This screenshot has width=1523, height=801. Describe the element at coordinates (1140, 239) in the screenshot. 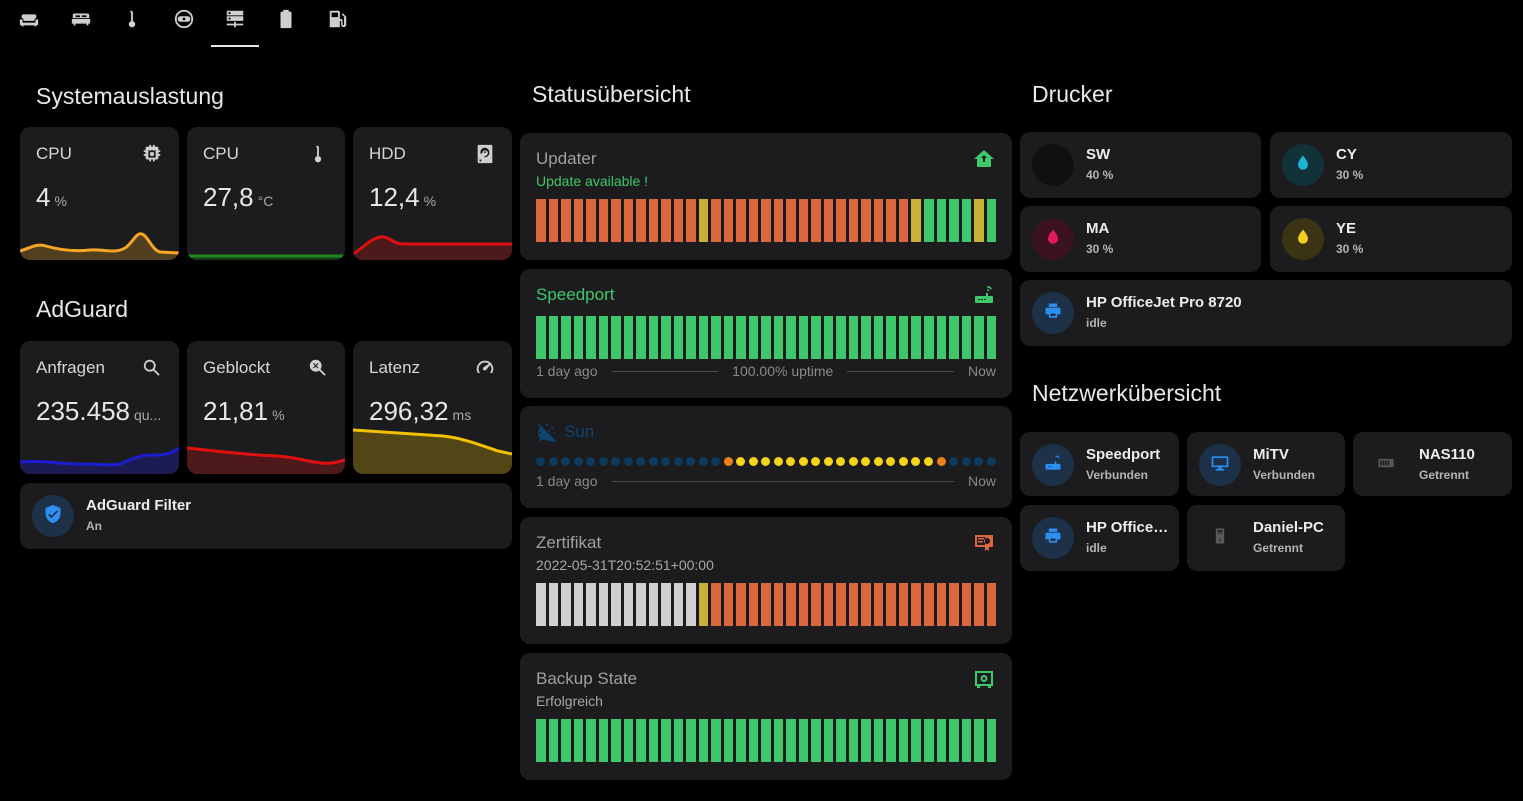

I see `ink-tile-ma: MA 30 %` at that location.